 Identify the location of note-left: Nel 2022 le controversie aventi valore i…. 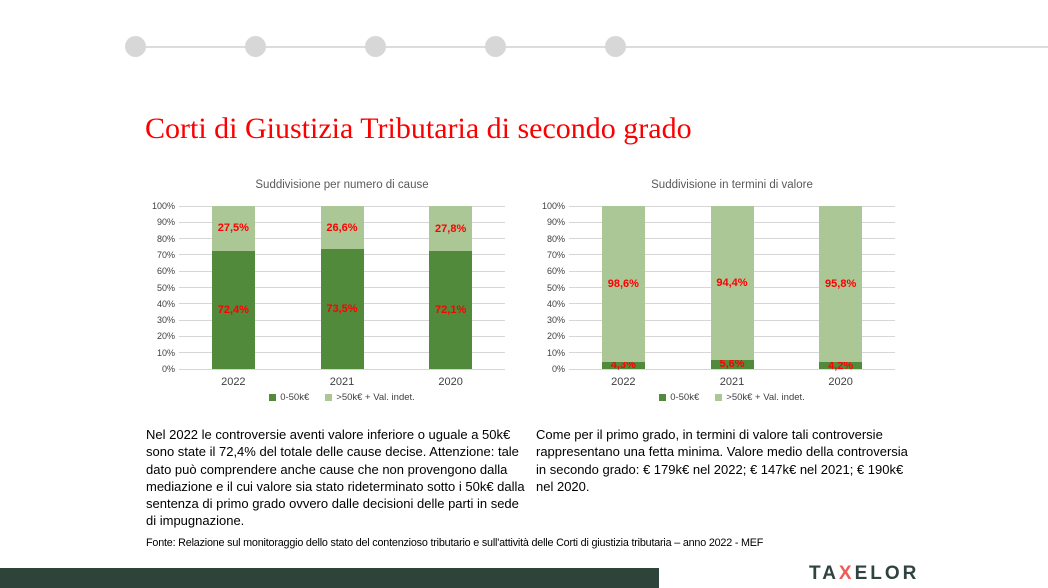
(335, 478).